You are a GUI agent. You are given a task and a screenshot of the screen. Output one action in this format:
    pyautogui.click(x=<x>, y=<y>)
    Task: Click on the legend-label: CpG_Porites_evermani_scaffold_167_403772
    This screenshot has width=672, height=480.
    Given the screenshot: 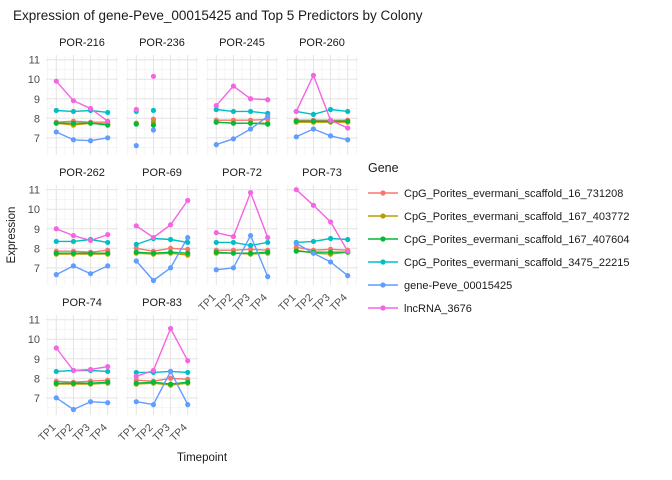 What is the action you would take?
    pyautogui.click(x=516, y=217)
    